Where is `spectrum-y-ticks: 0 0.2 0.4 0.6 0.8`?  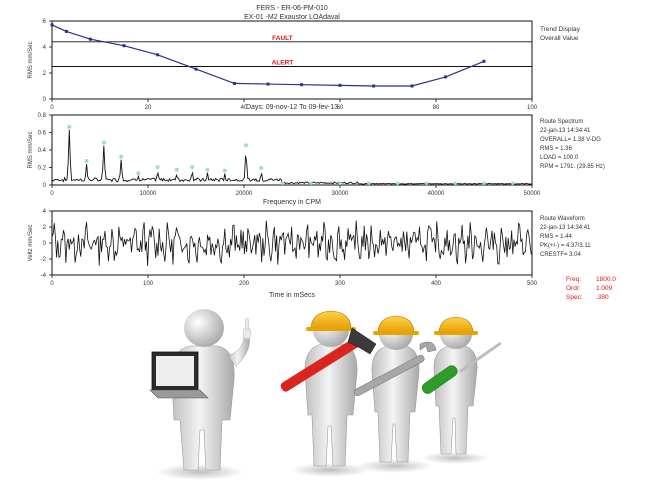 spectrum-y-ticks: 0 0.2 0.4 0.6 0.8 is located at coordinates (45, 151).